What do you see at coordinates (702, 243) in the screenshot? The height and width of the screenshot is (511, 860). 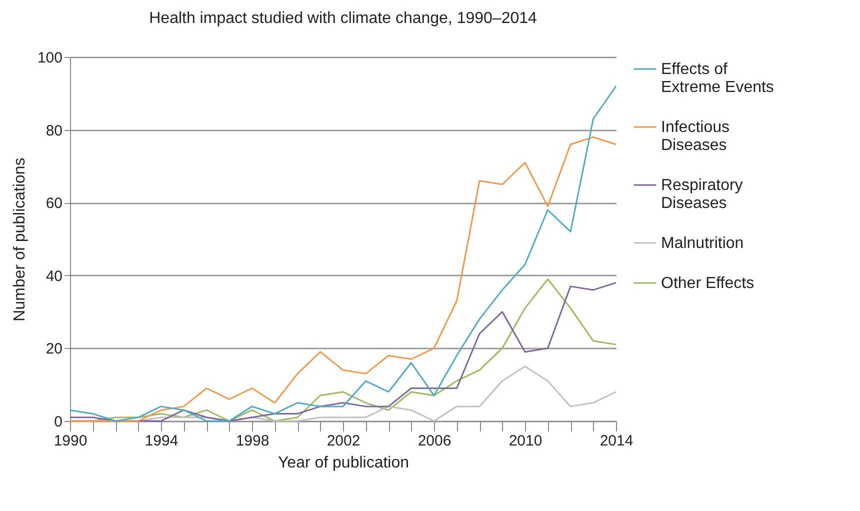 I see `legend-label: Malnutrition` at bounding box center [702, 243].